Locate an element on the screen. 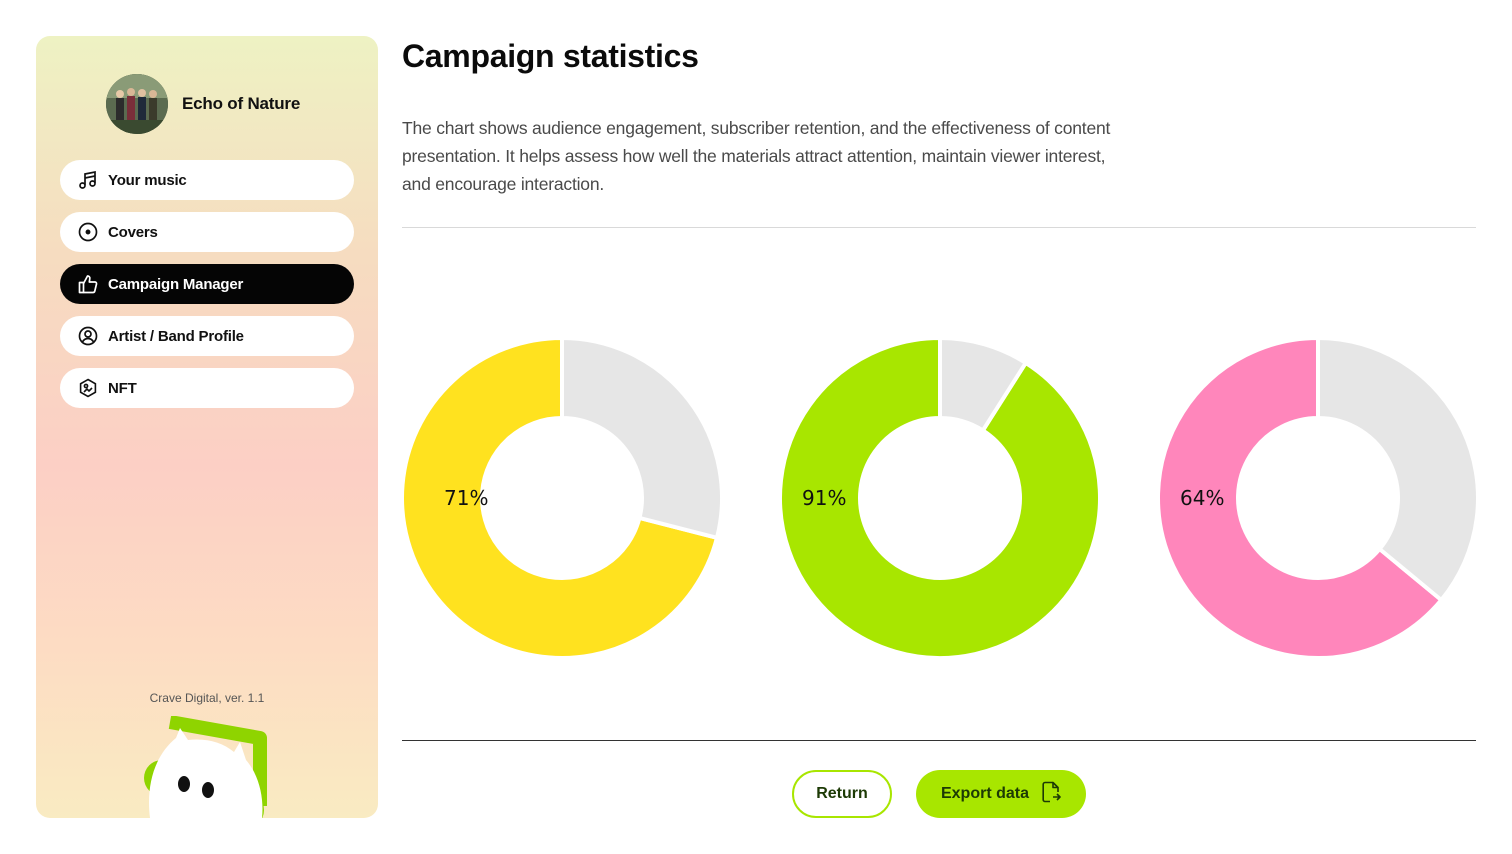 The height and width of the screenshot is (854, 1512). avatar is located at coordinates (137, 104).